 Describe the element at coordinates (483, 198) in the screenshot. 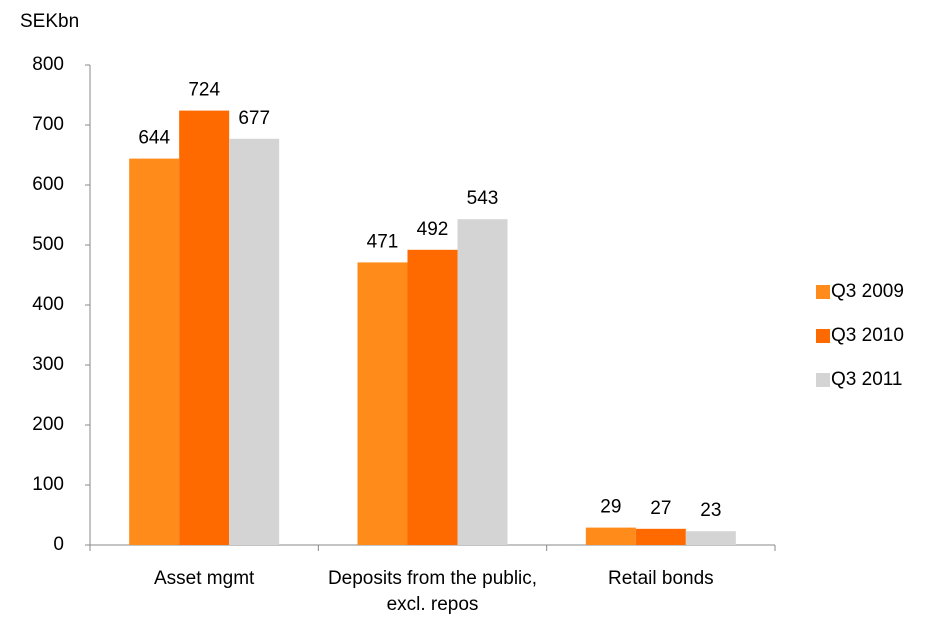

I see `value-label: 543` at that location.